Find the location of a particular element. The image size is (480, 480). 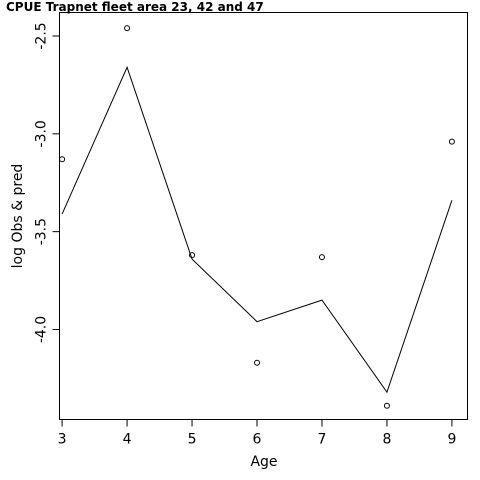

y-tick-label: -4.0 is located at coordinates (42, 329).